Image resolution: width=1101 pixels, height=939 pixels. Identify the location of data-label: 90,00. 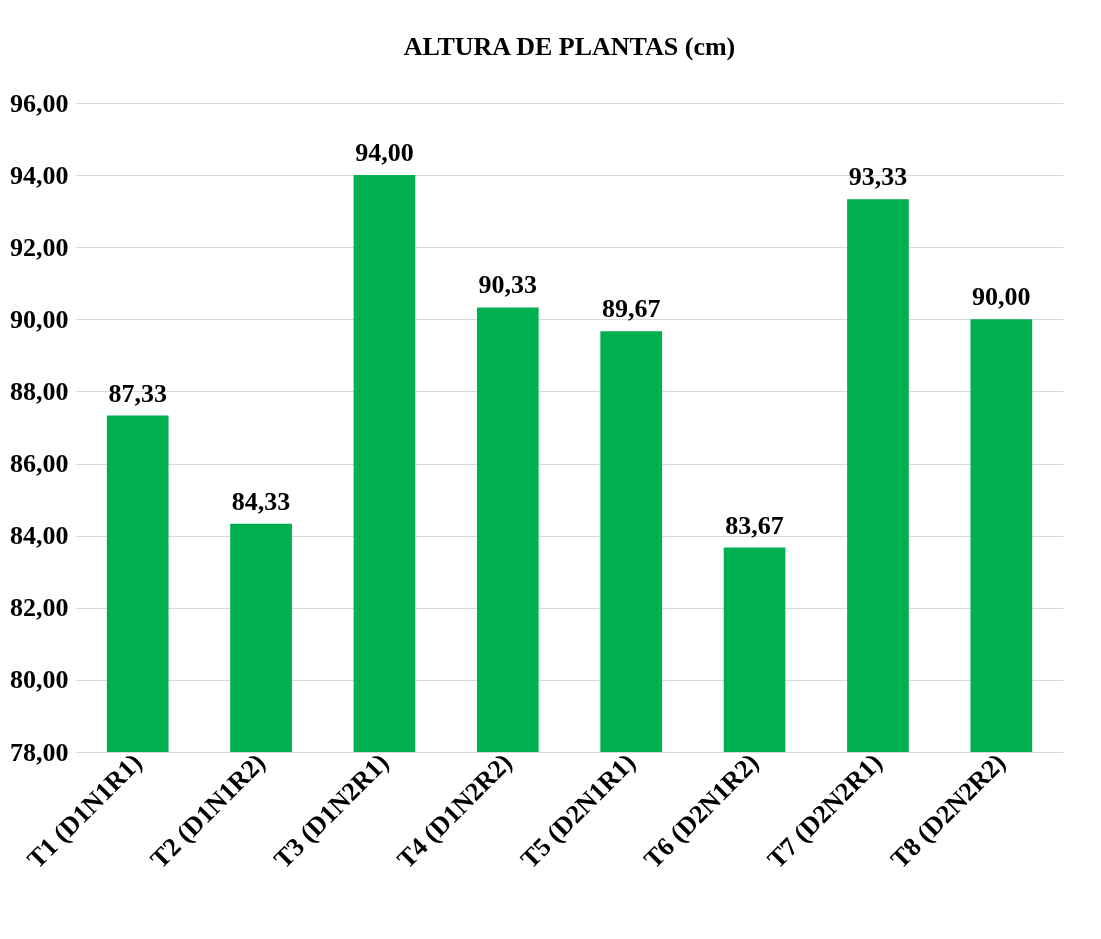
(1001, 297).